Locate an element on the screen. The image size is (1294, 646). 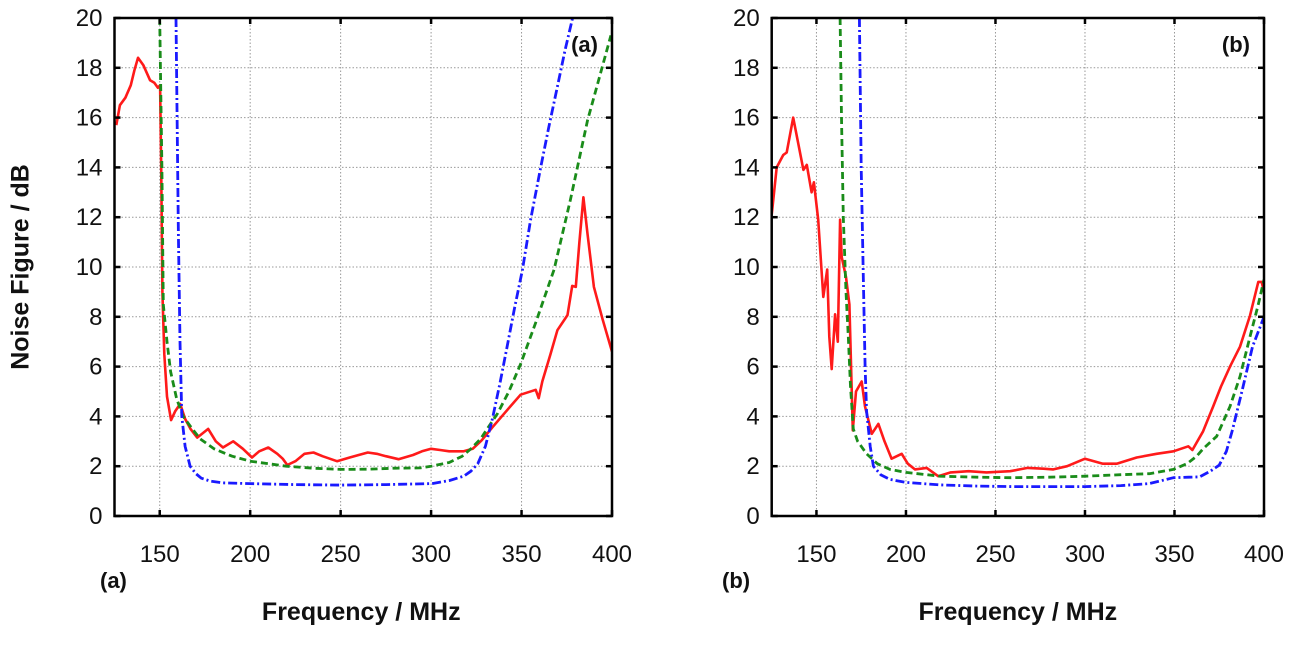
panel-label: (a) is located at coordinates (584, 44).